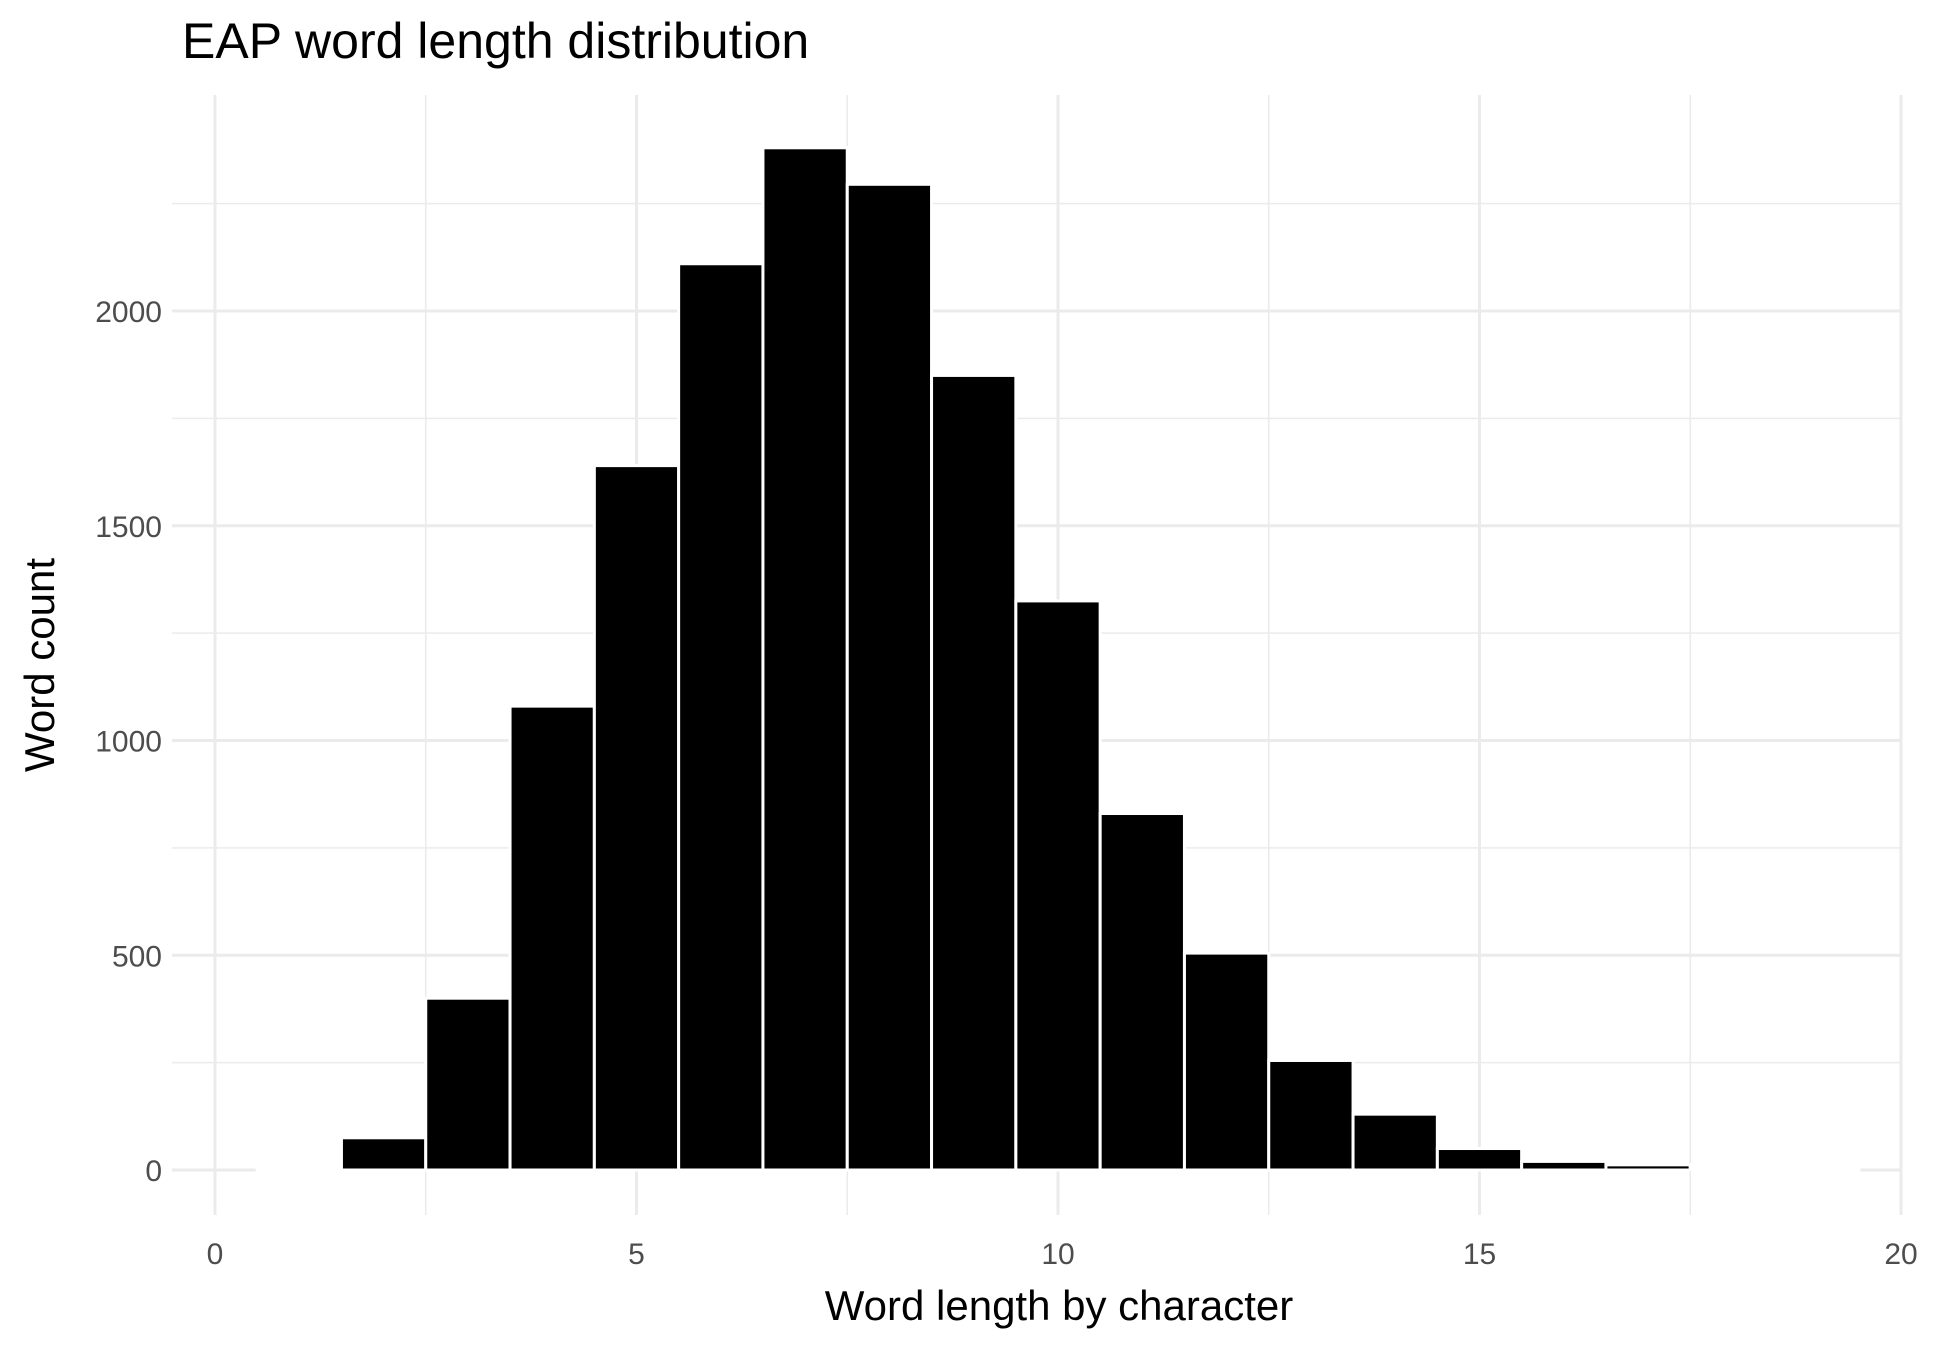 This screenshot has width=1950, height=1349. What do you see at coordinates (153, 1171) in the screenshot?
I see `y-tick-label: 0` at bounding box center [153, 1171].